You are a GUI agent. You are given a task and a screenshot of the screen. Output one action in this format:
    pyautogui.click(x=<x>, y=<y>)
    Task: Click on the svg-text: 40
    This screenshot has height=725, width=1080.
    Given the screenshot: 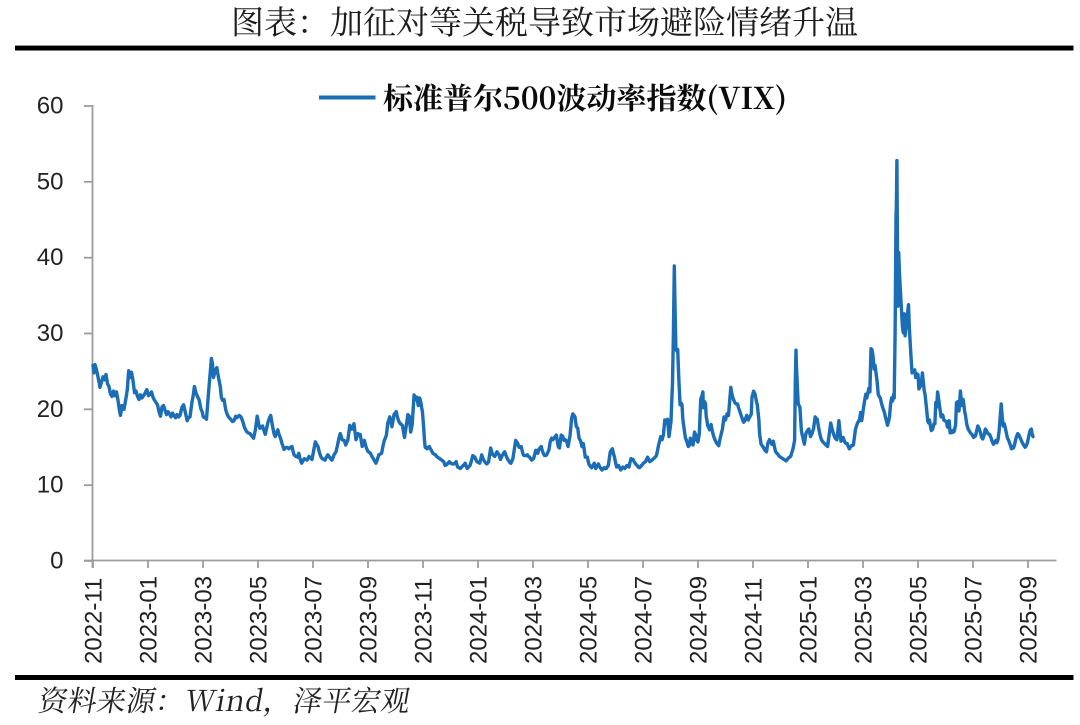 What is the action you would take?
    pyautogui.click(x=50, y=257)
    